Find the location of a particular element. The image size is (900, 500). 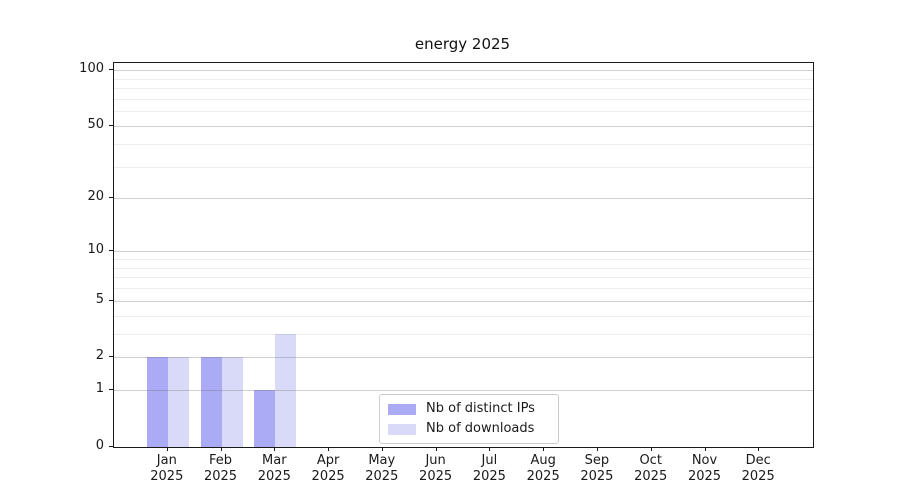

bar-jan-ips is located at coordinates (157, 402).